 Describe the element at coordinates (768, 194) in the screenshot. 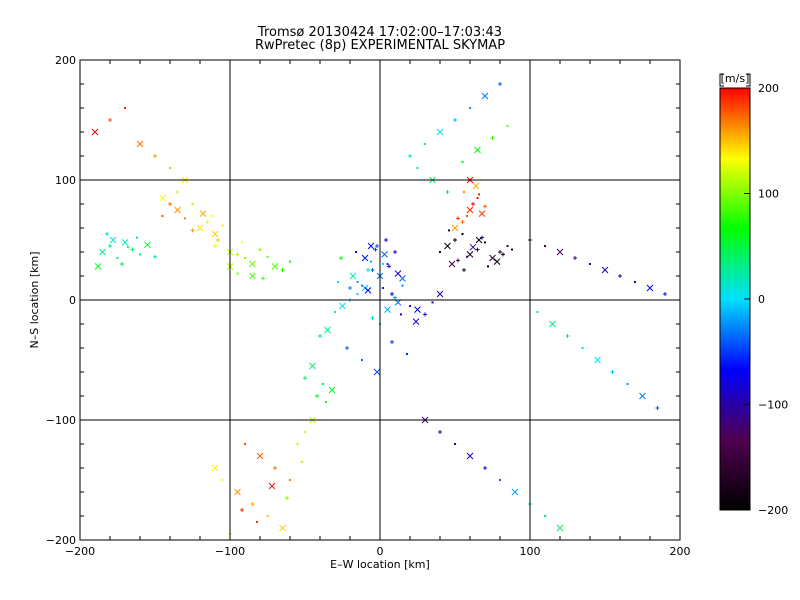

I see `colorbar-tick-label: 100` at that location.